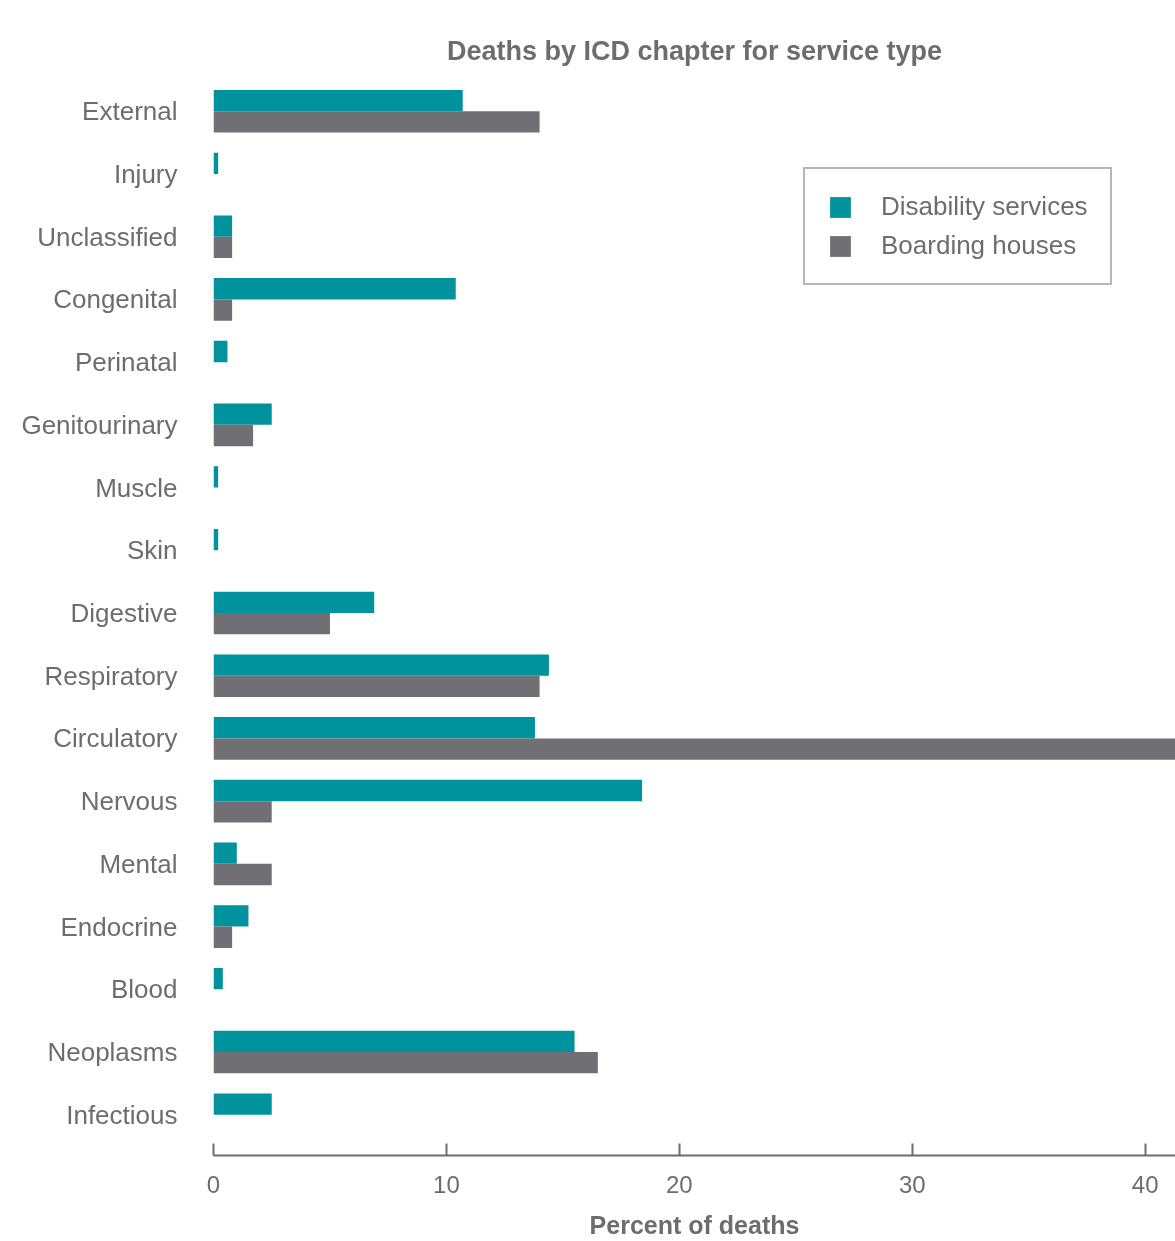  Describe the element at coordinates (979, 245) in the screenshot. I see `legend-label: Boarding houses` at that location.